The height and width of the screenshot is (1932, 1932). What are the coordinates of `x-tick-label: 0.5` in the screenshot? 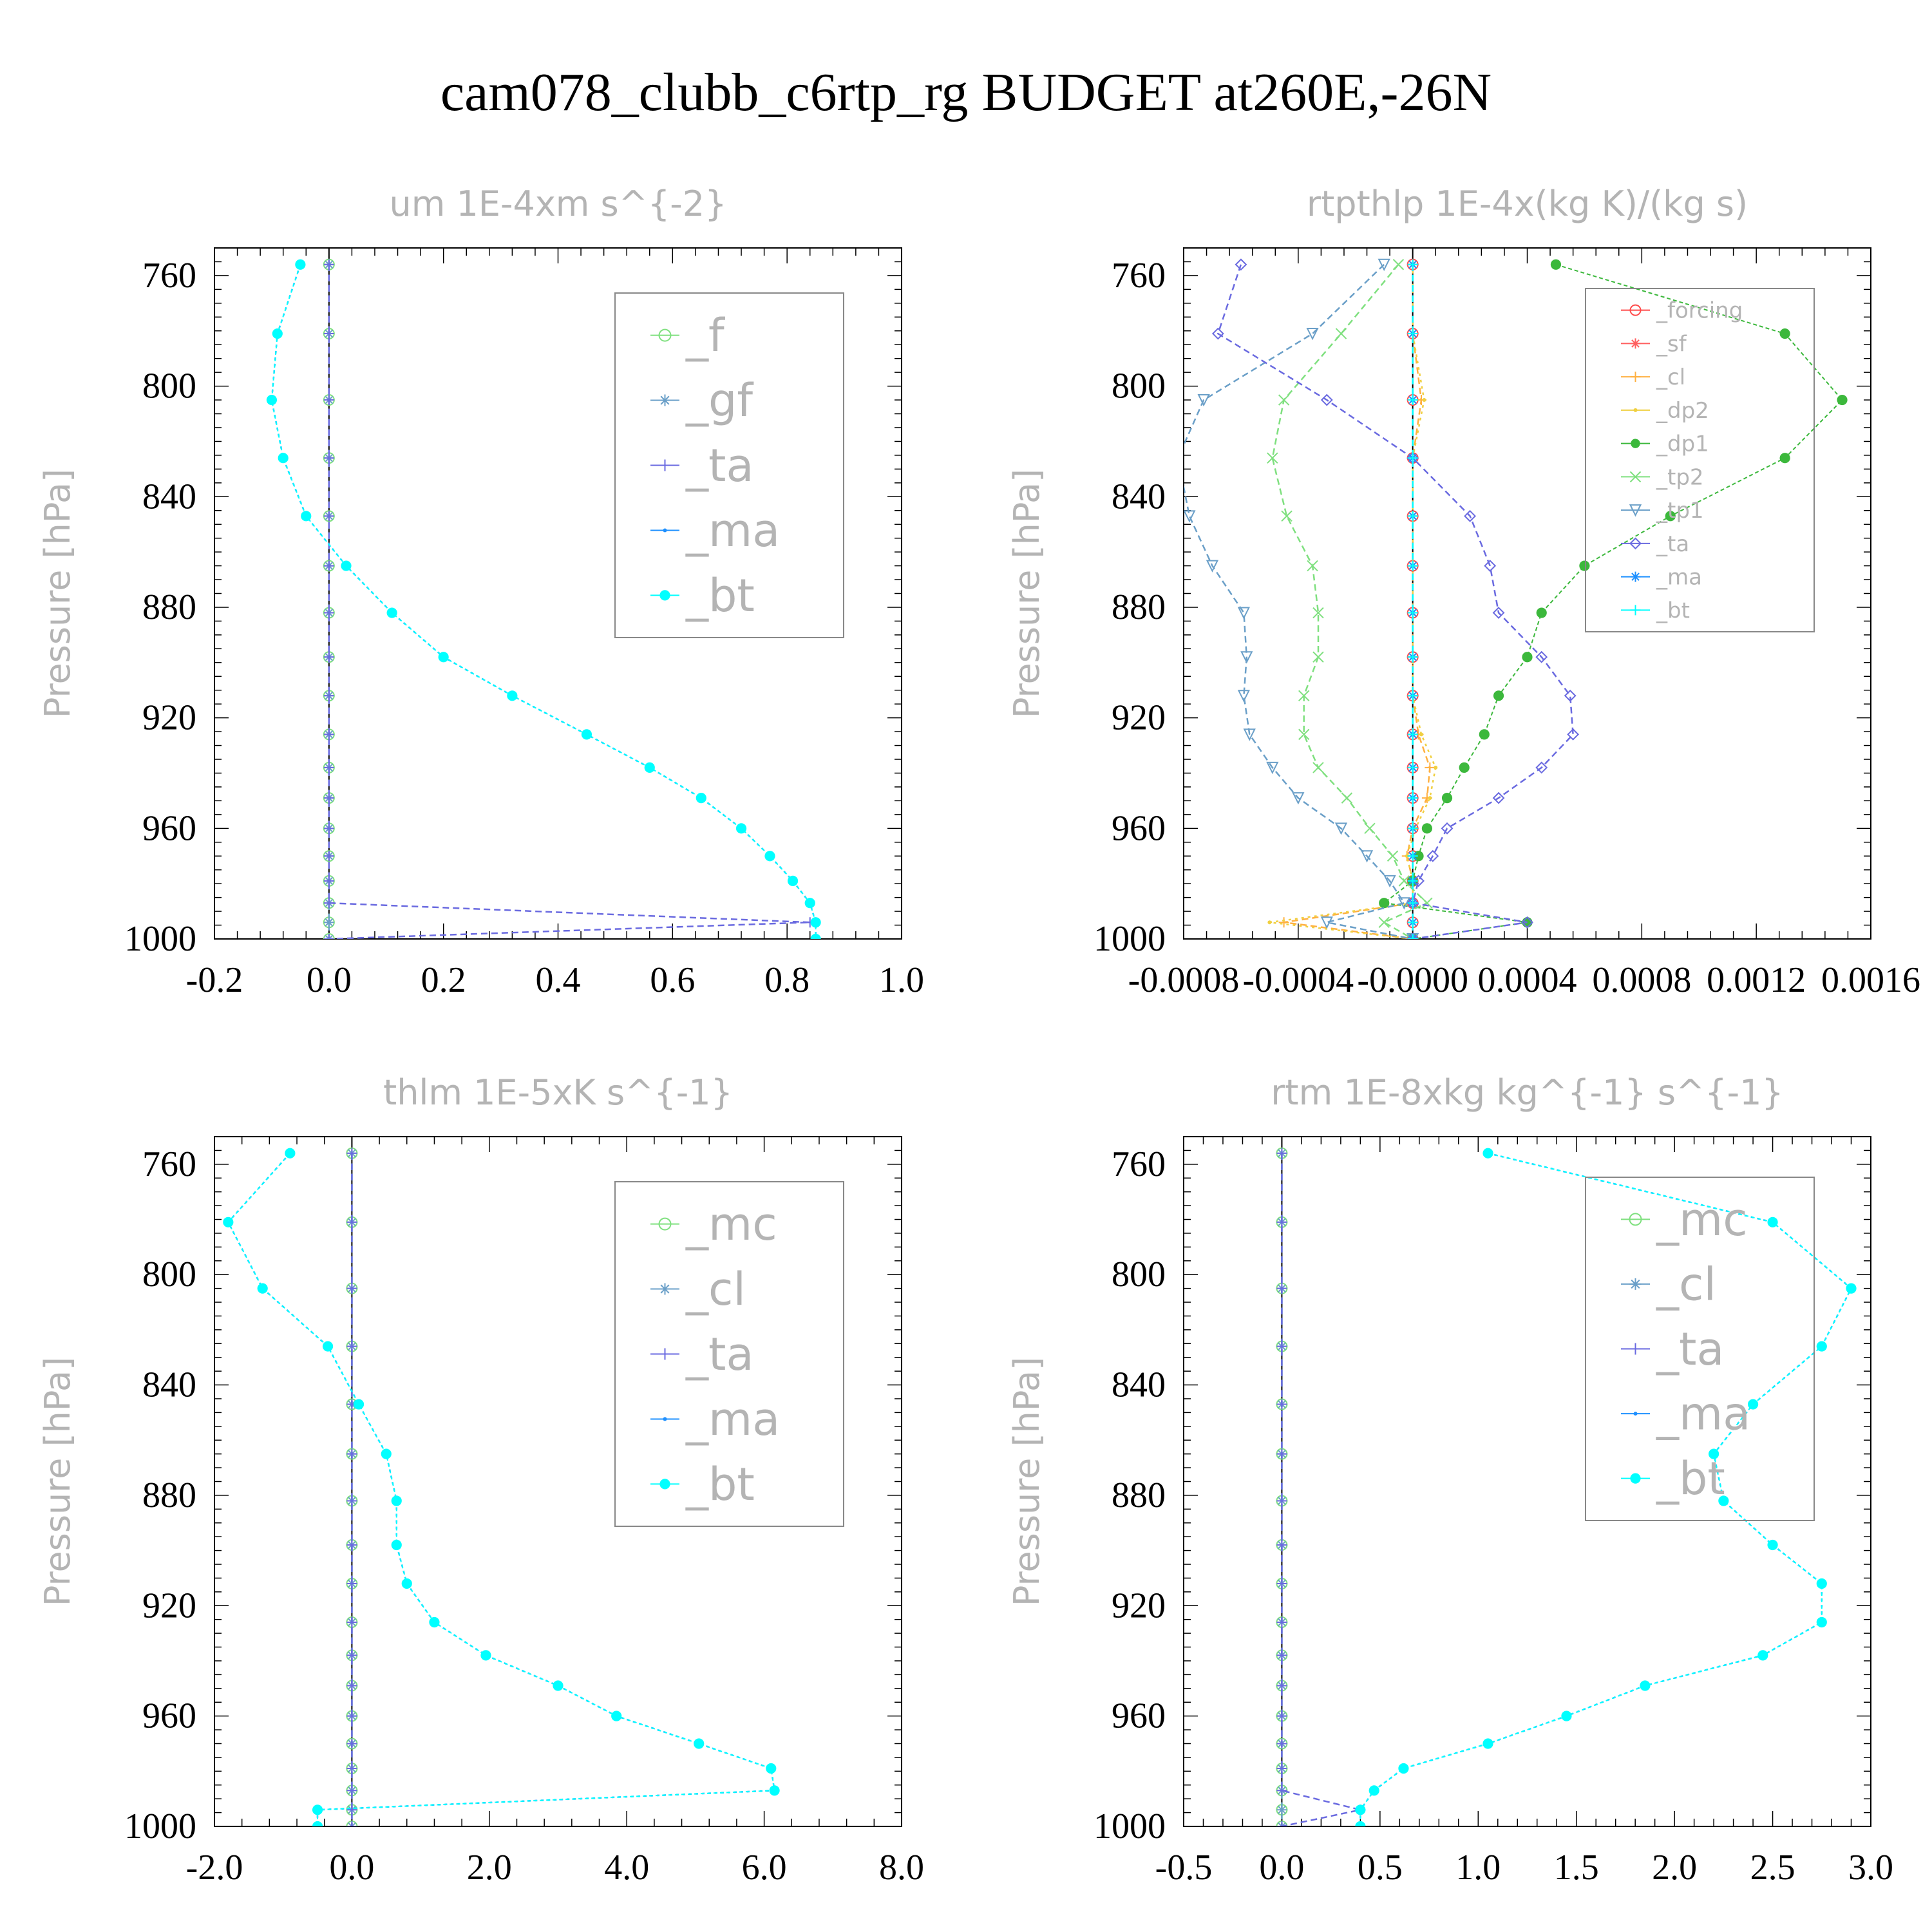 It's located at (1380, 1868).